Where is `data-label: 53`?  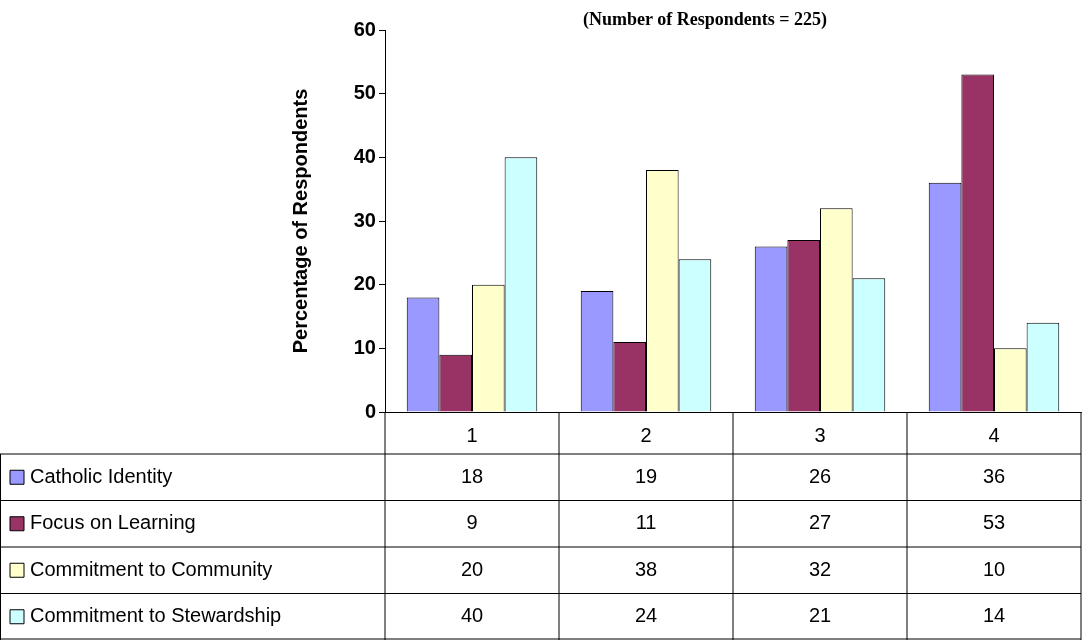 data-label: 53 is located at coordinates (994, 522).